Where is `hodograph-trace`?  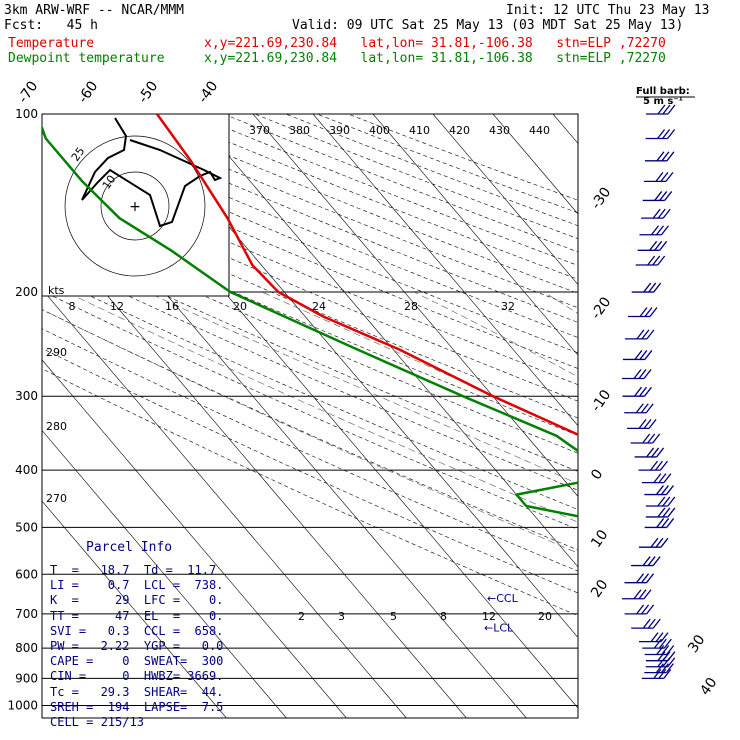
hodograph-trace is located at coordinates (152, 172).